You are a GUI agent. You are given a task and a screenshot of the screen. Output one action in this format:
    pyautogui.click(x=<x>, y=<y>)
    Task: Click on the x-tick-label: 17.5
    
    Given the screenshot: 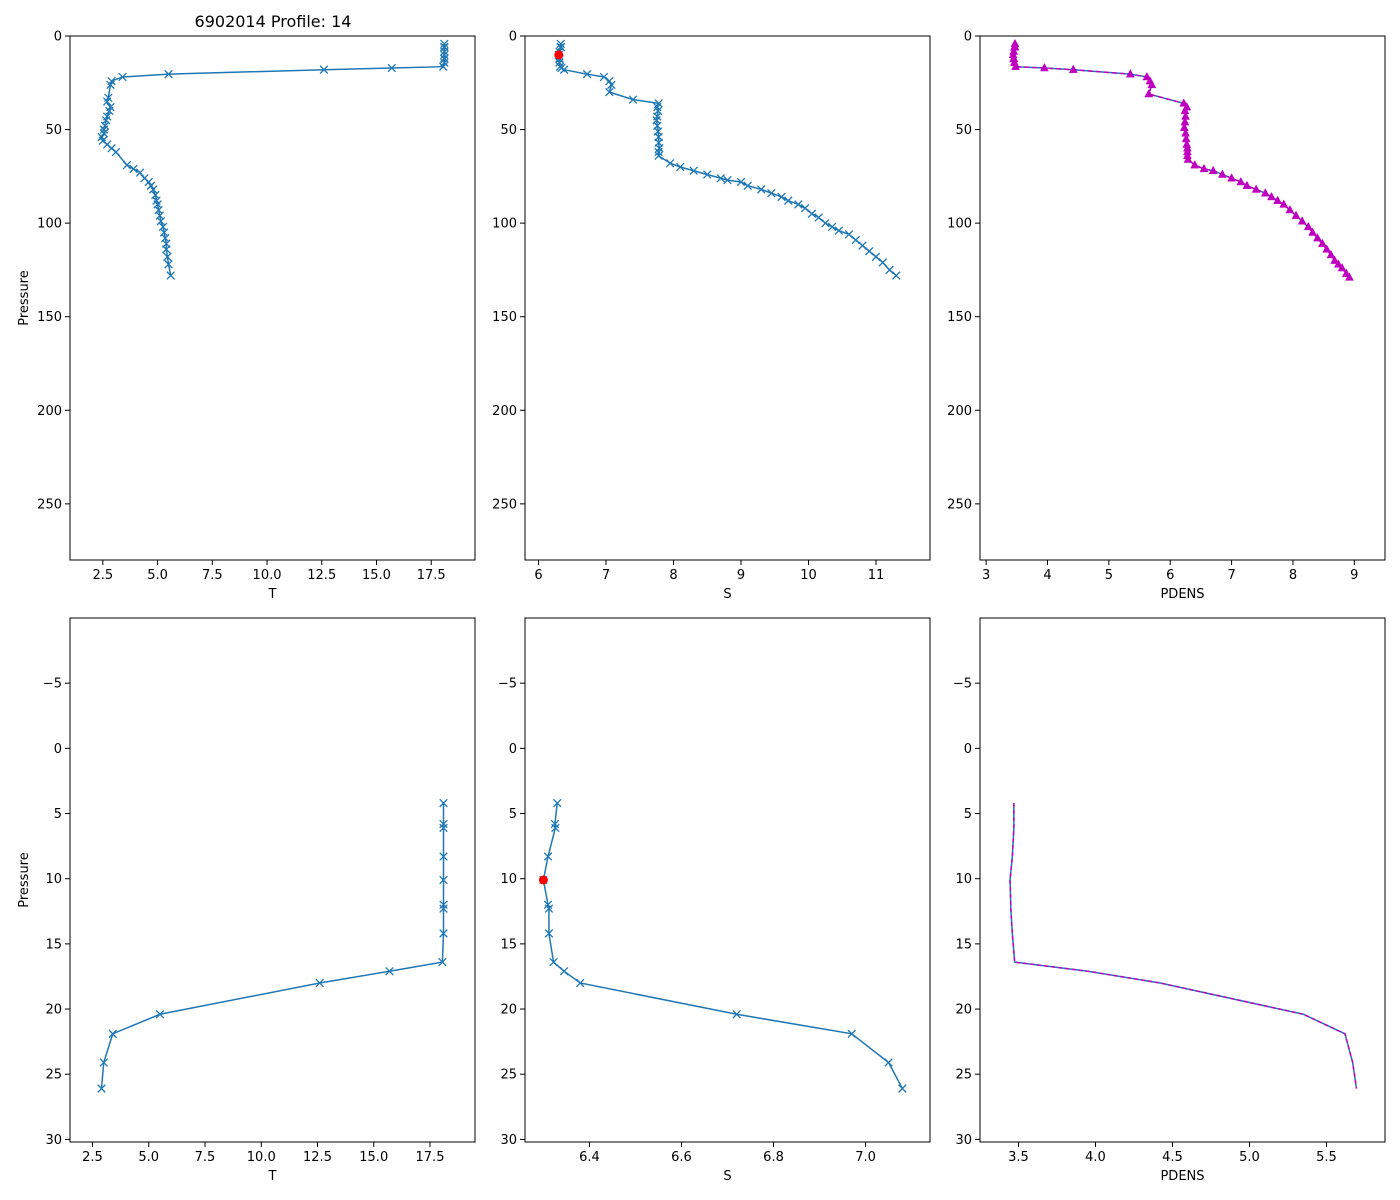 What is the action you would take?
    pyautogui.click(x=431, y=575)
    